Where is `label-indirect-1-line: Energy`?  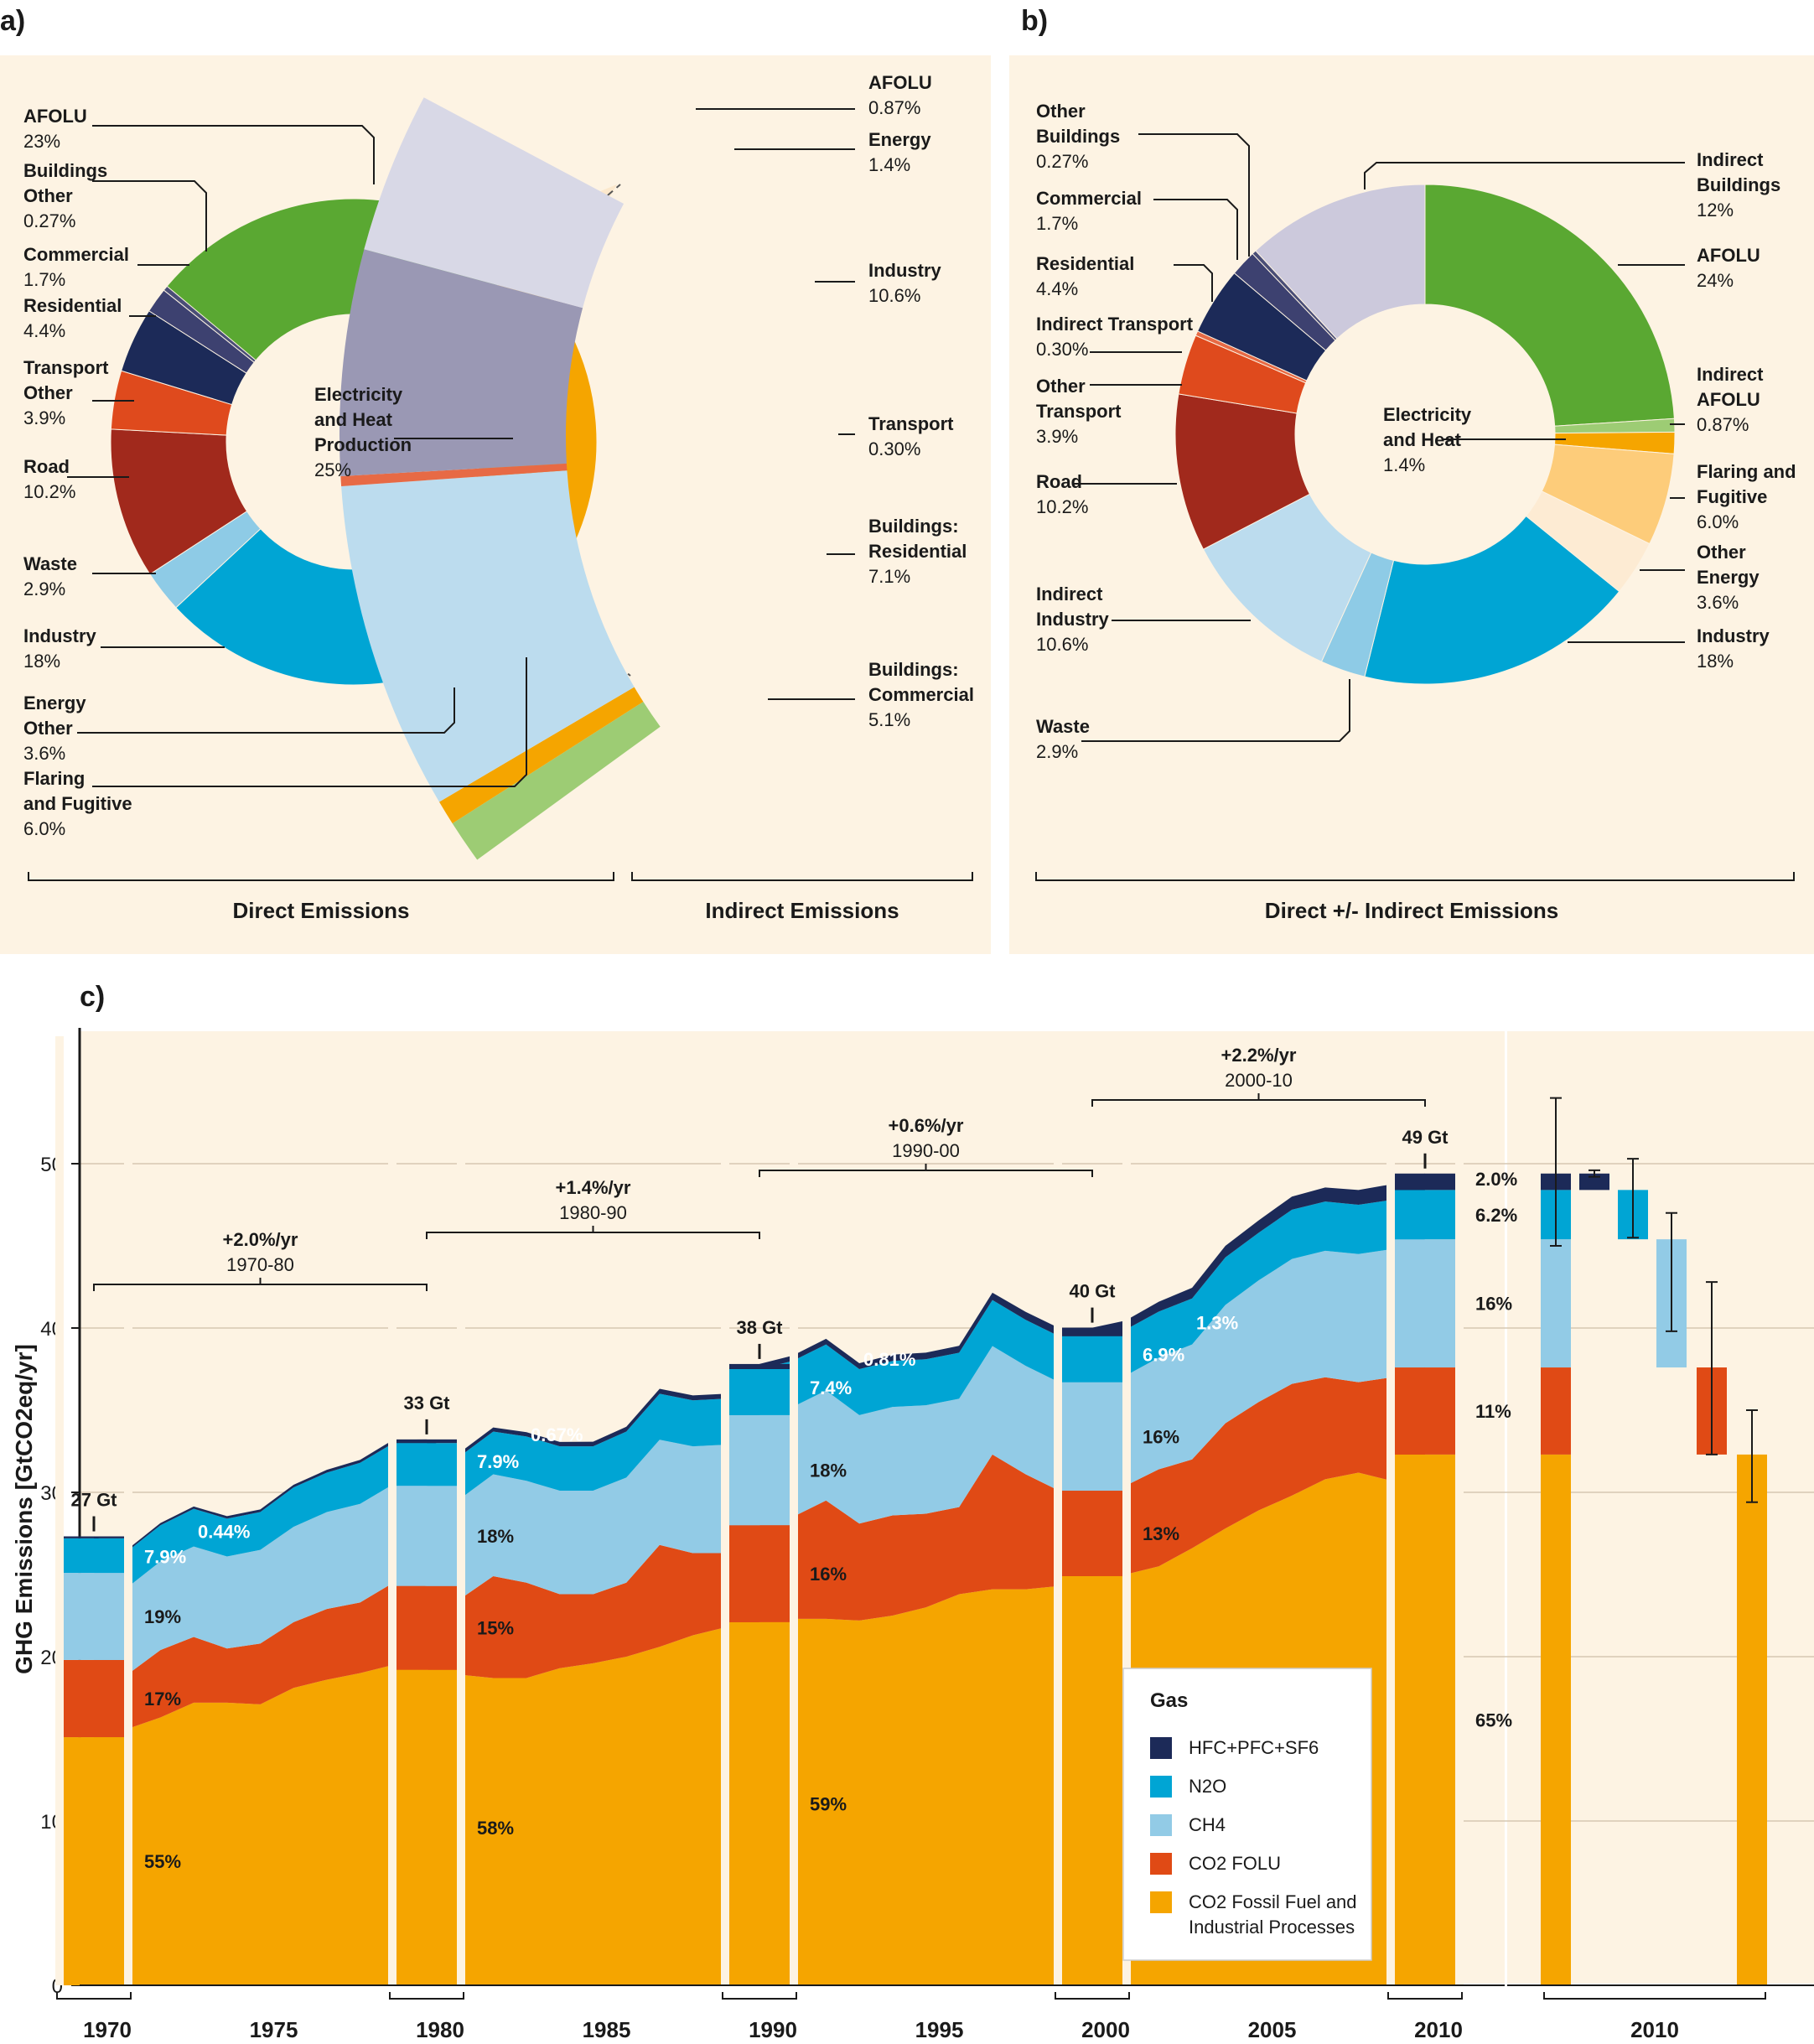
label-indirect-1-line: Energy is located at coordinates (899, 139).